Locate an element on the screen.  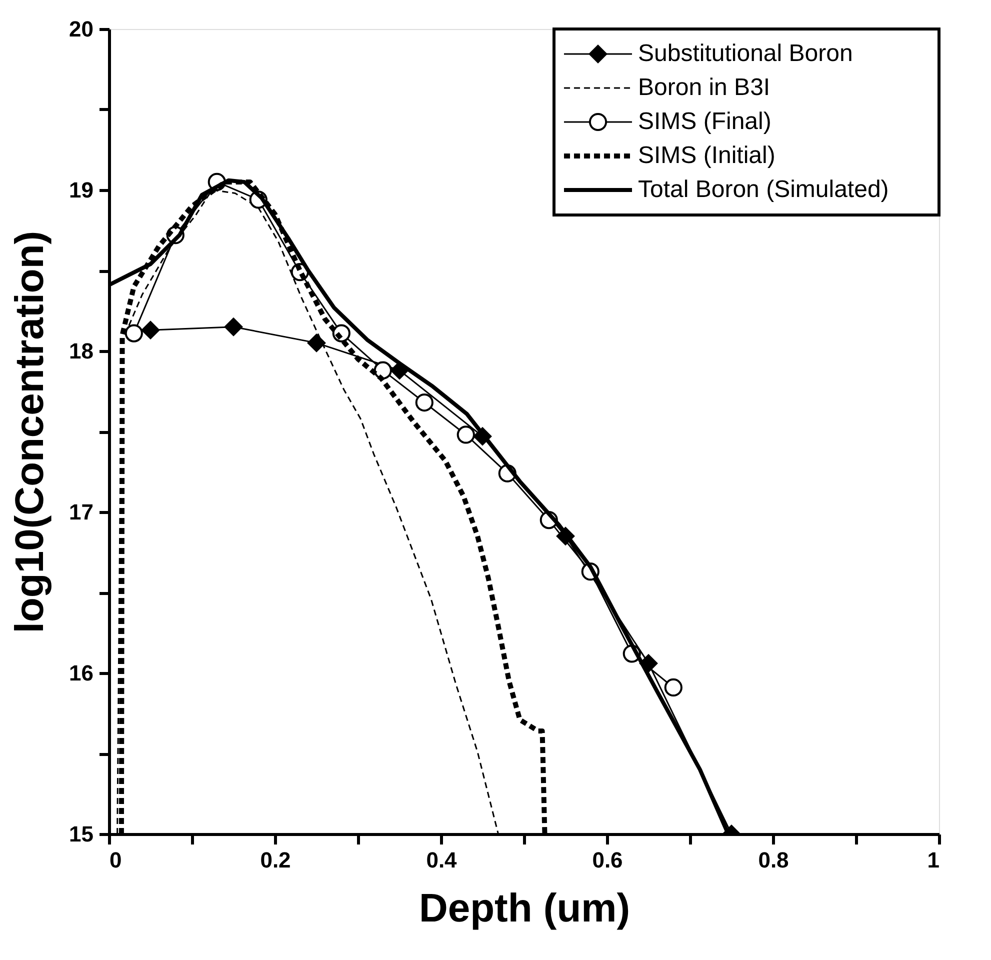
x-tick-label: 0 is located at coordinates (116, 860).